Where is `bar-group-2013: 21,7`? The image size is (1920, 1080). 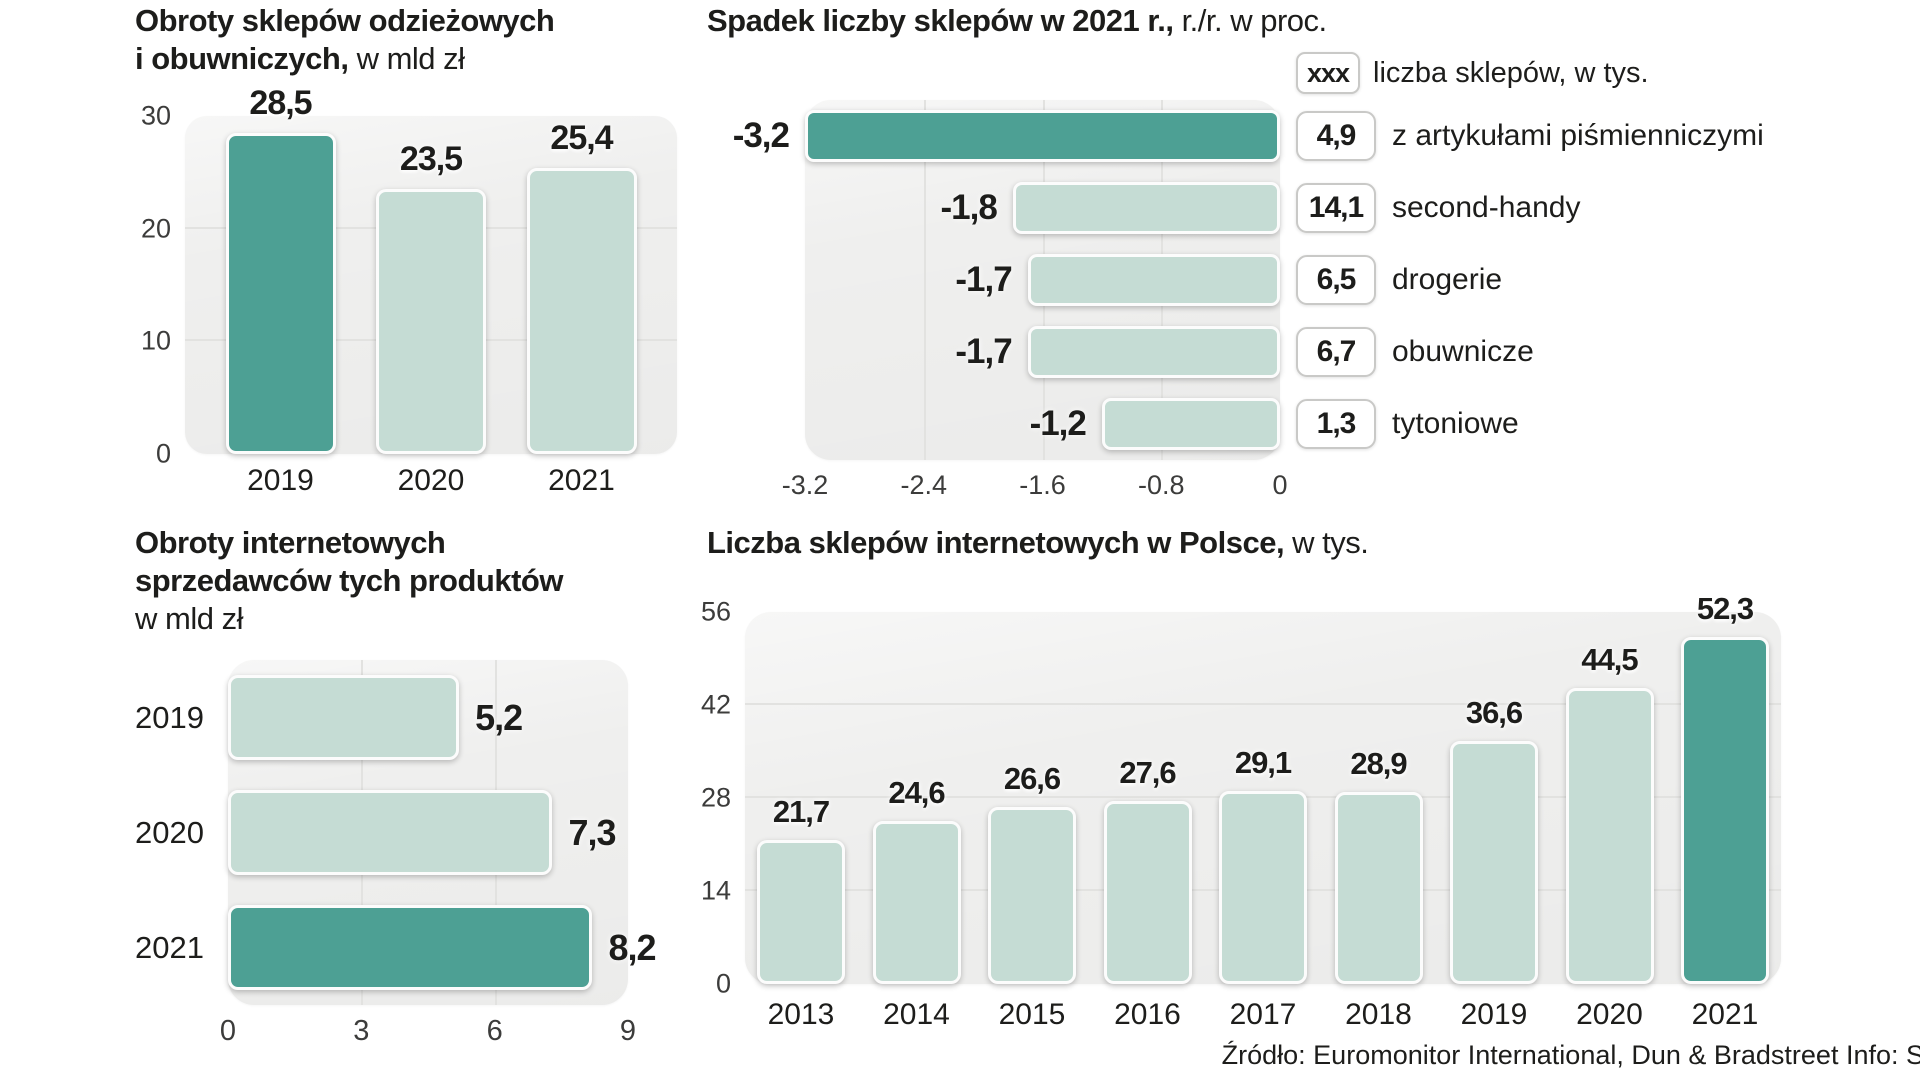
bar-group-2013: 21,7 is located at coordinates (801, 798).